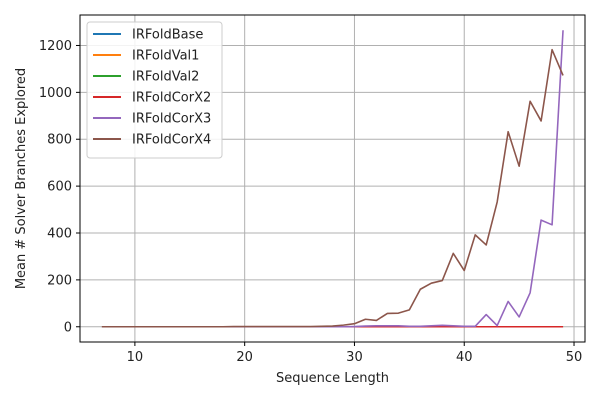 Image resolution: width=600 pixels, height=400 pixels. What do you see at coordinates (55, 46) in the screenshot?
I see `y-tick-label: 1200` at bounding box center [55, 46].